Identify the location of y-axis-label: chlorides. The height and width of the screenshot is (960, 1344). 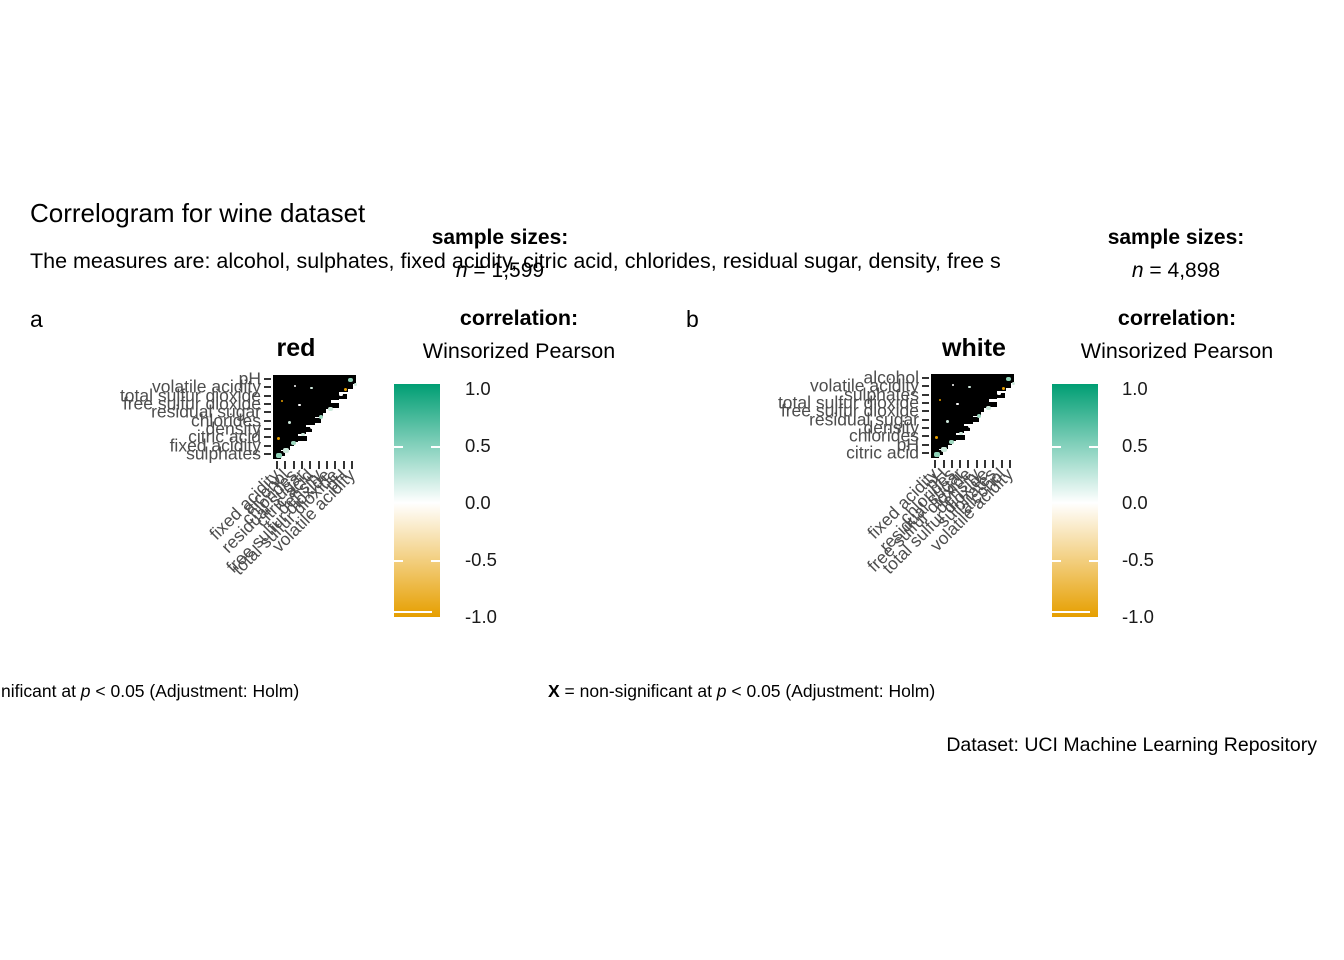
(225, 420).